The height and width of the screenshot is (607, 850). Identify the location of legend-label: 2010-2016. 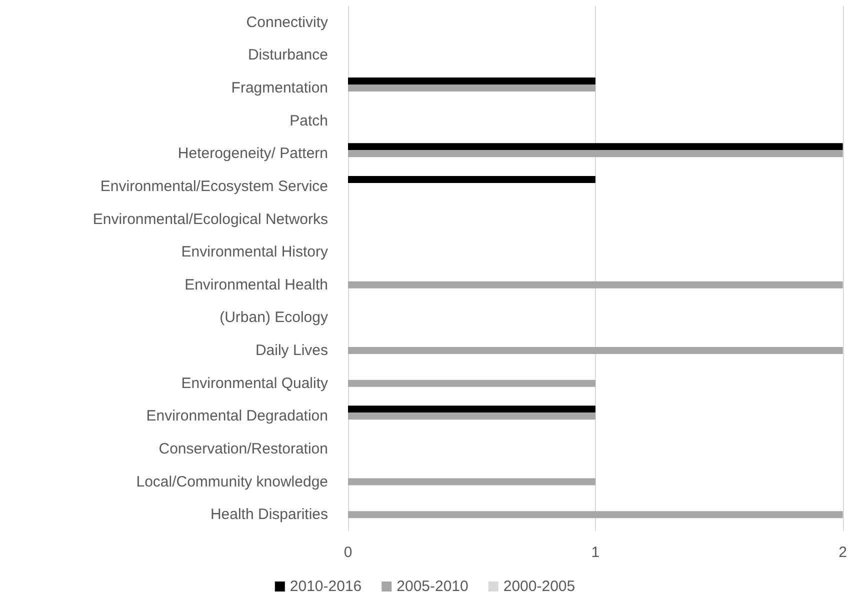
(326, 586).